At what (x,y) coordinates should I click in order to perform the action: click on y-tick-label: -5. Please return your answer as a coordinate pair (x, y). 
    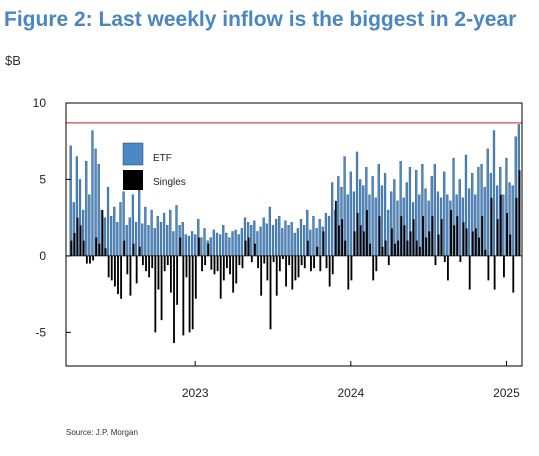
    Looking at the image, I should click on (40, 332).